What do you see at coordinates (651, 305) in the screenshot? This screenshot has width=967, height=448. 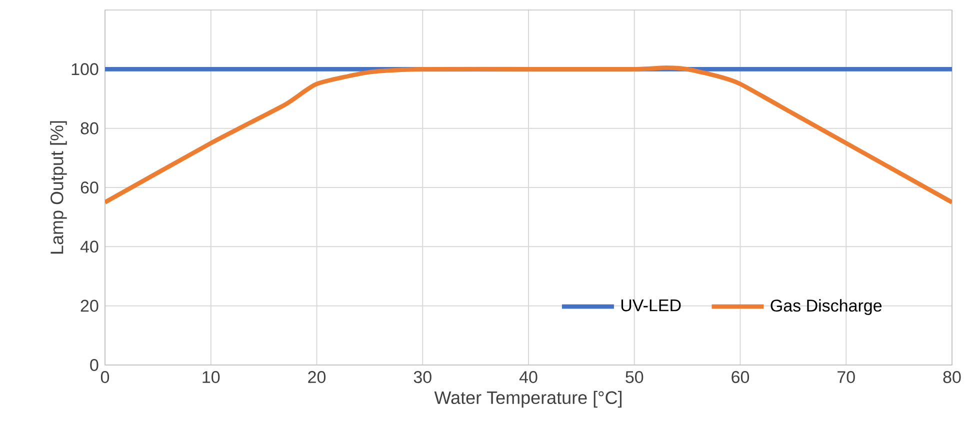 I see `legend-label: UV-LED` at bounding box center [651, 305].